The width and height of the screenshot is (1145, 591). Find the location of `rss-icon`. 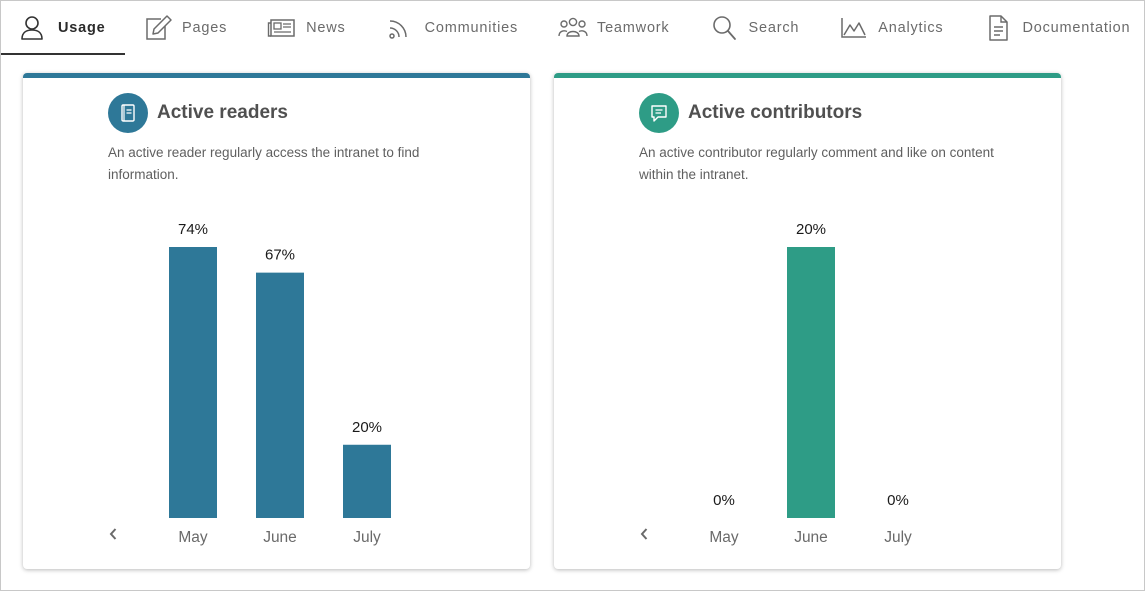

rss-icon is located at coordinates (401, 28).